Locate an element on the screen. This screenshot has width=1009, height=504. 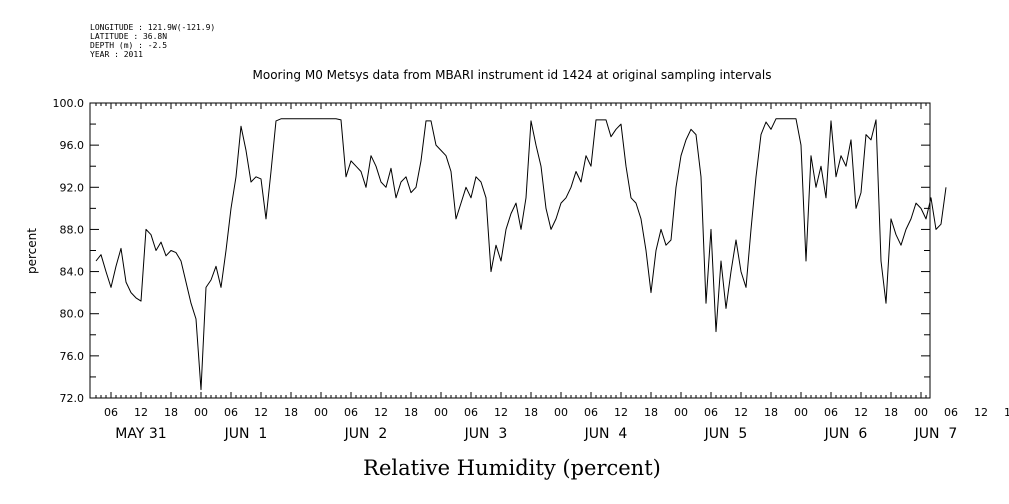
y-axis-label: percent is located at coordinates (32, 251).